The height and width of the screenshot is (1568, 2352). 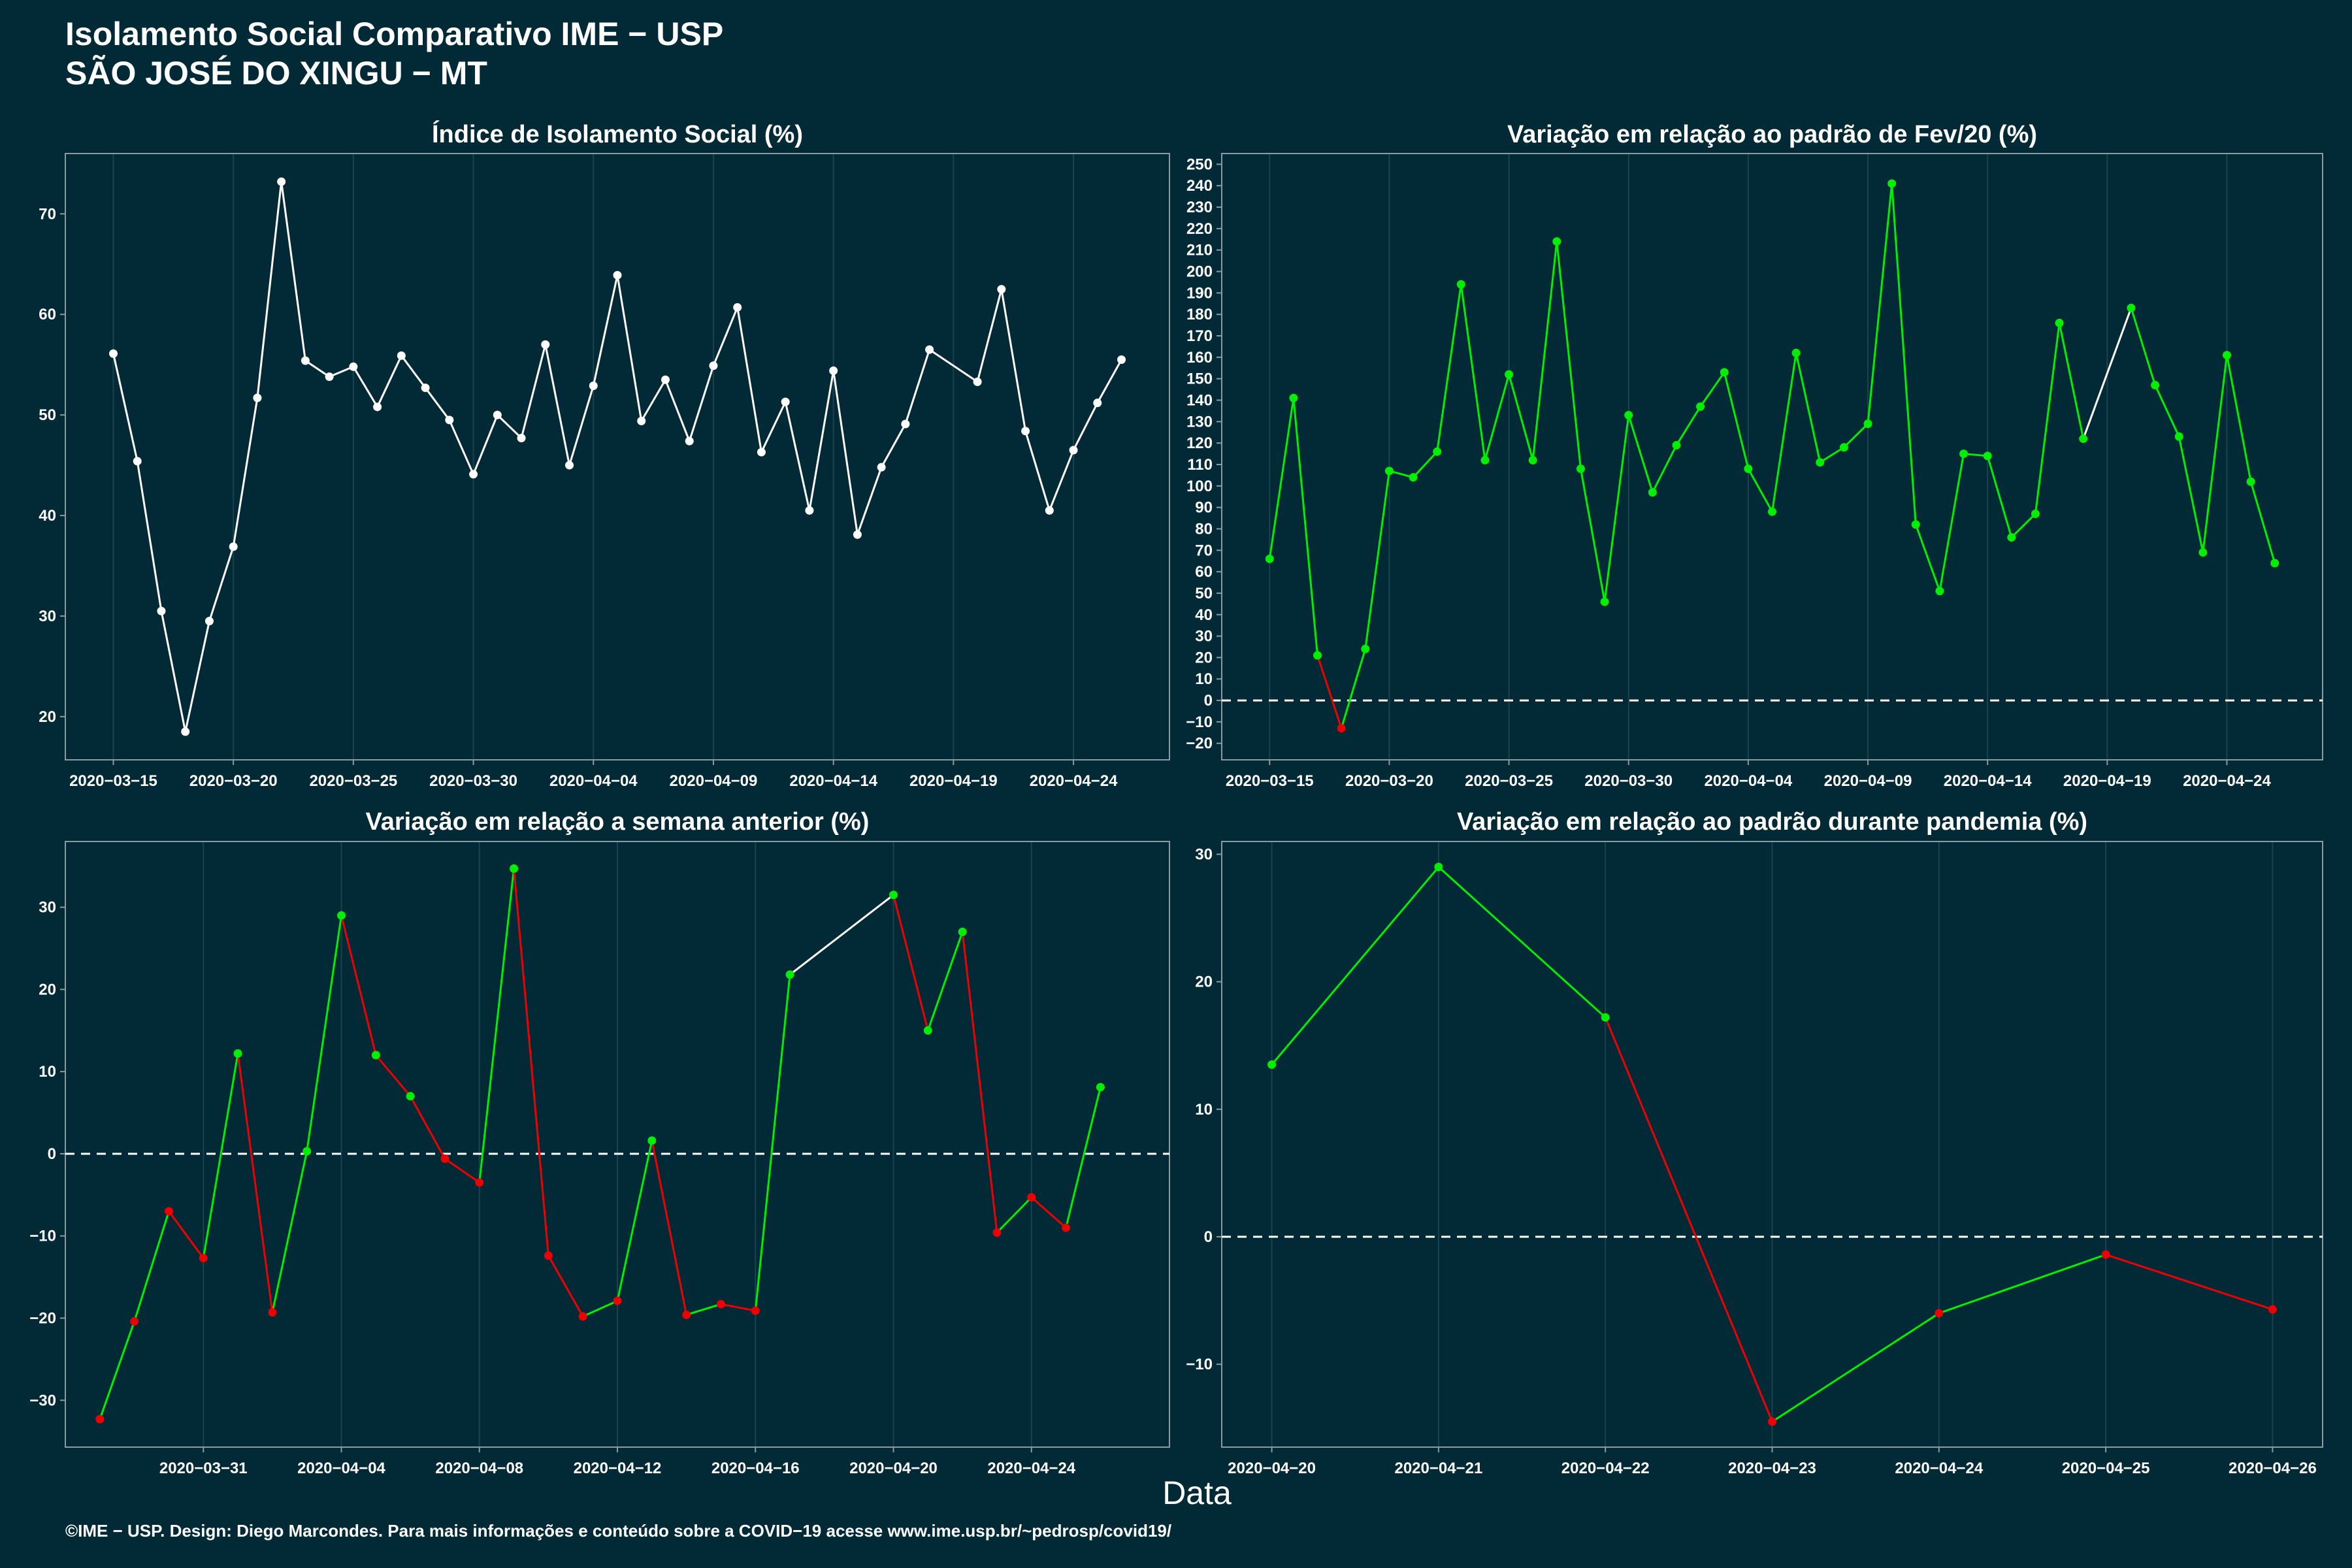 What do you see at coordinates (1628, 781) in the screenshot?
I see `x-tick-label: 2020−03−30` at bounding box center [1628, 781].